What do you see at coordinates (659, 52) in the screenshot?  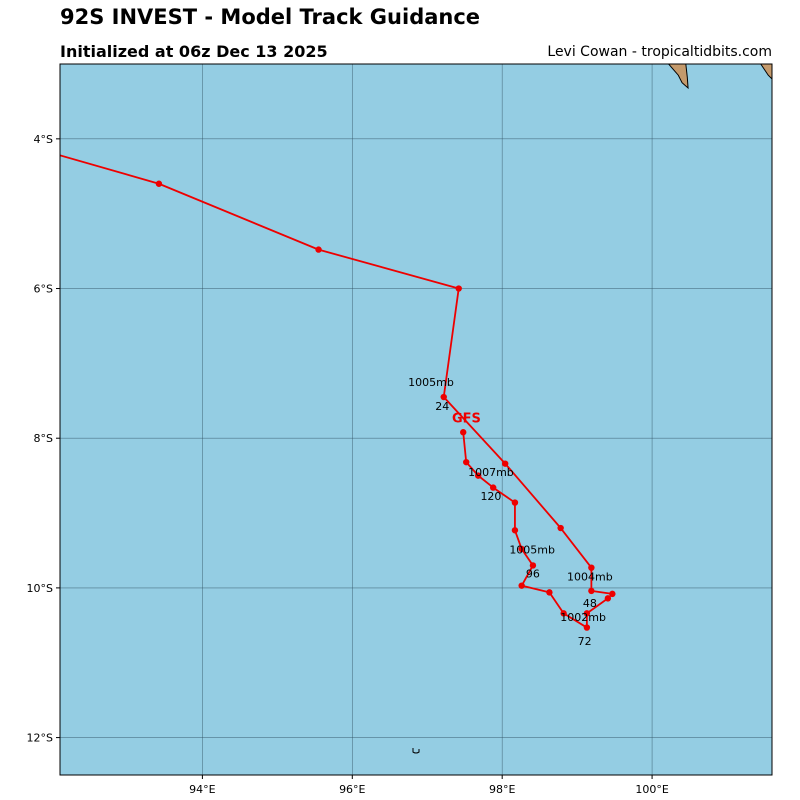 I see `credit-text: Levi Cowan - tropicaltidbits.com` at bounding box center [659, 52].